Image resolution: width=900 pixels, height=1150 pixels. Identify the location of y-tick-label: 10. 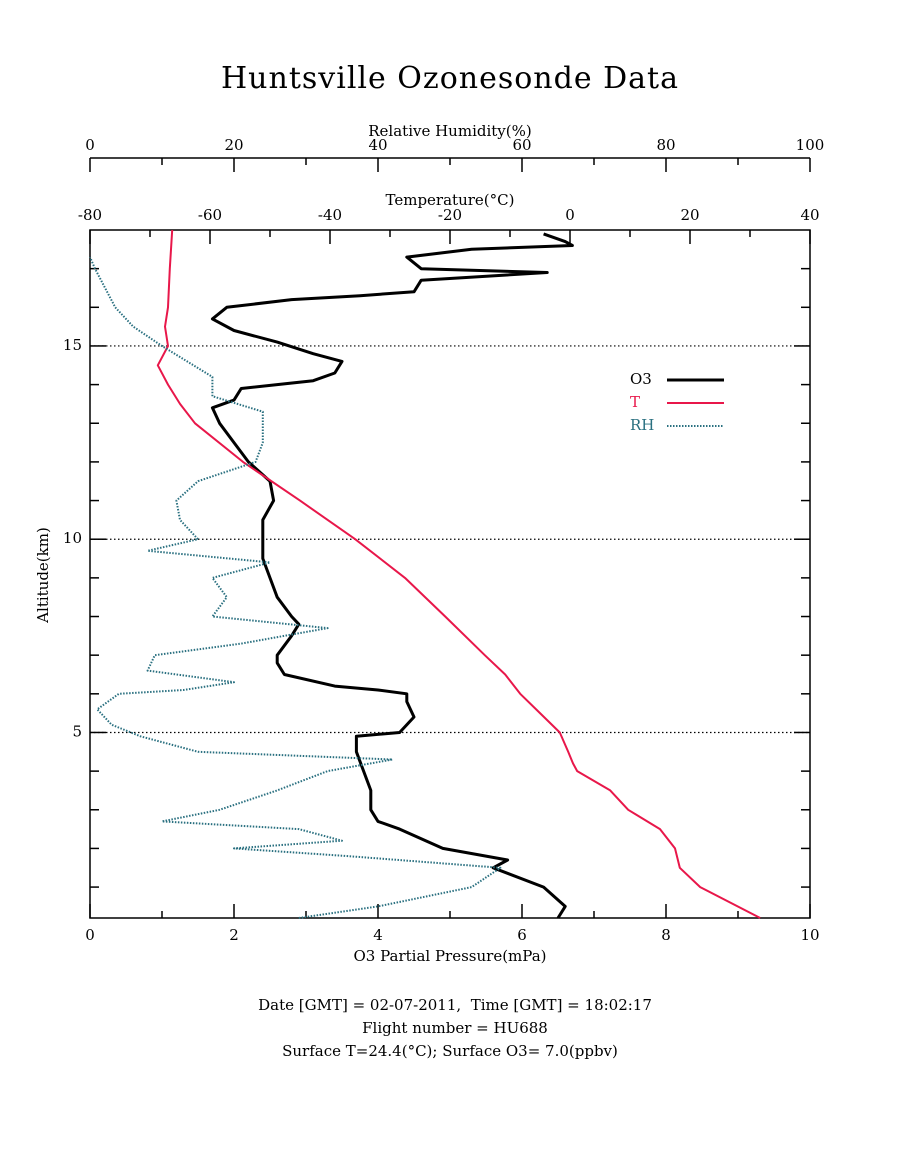
(72, 538).